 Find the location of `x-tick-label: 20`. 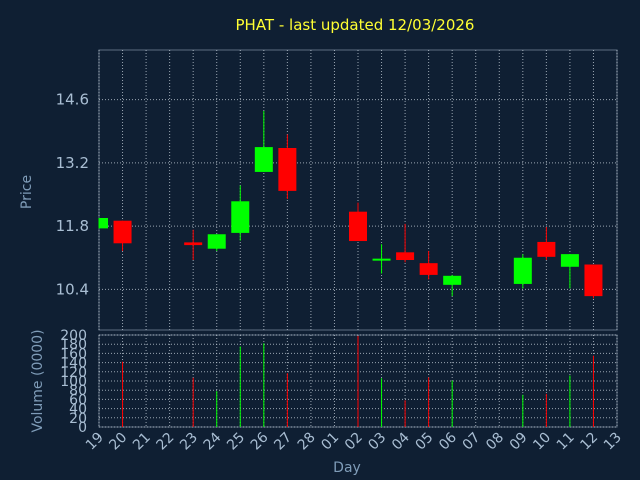

x-tick-label: 20 is located at coordinates (118, 442).